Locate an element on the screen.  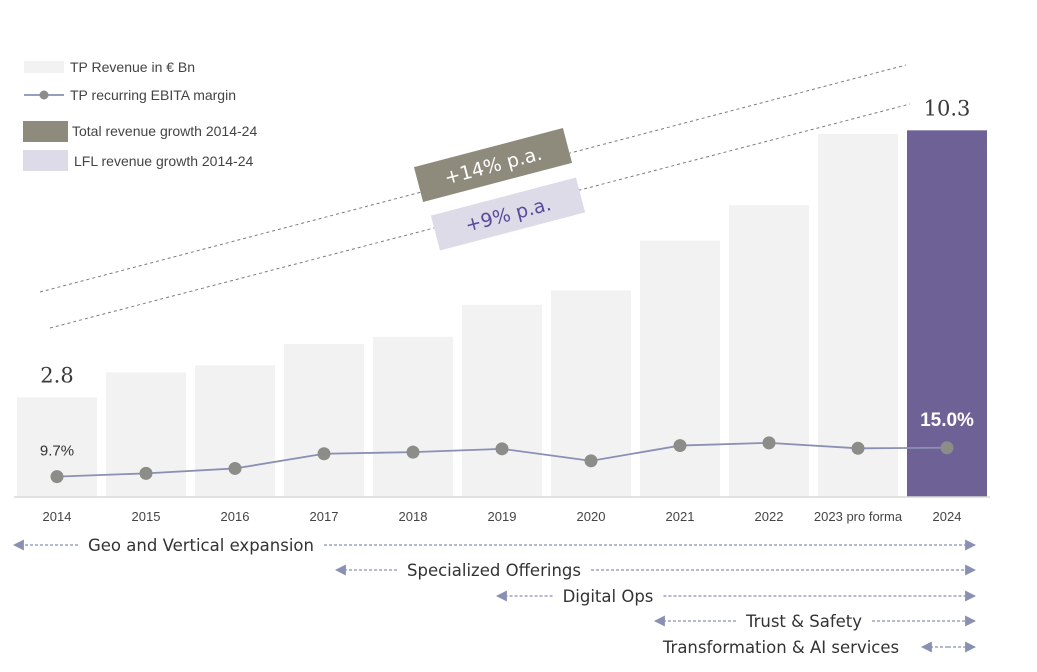
margin-line-series is located at coordinates (502, 460).